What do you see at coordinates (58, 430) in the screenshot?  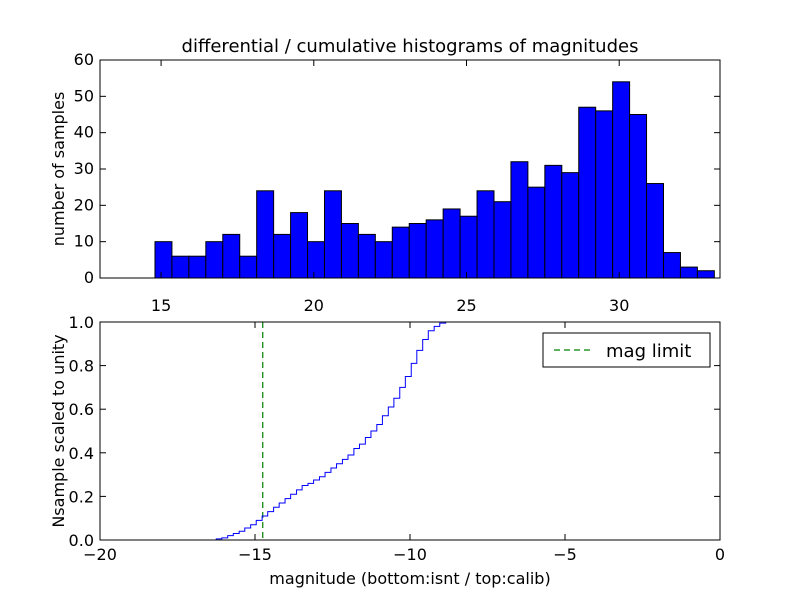 I see `bottom-y-axis-label: Nsample scaled to unity` at bounding box center [58, 430].